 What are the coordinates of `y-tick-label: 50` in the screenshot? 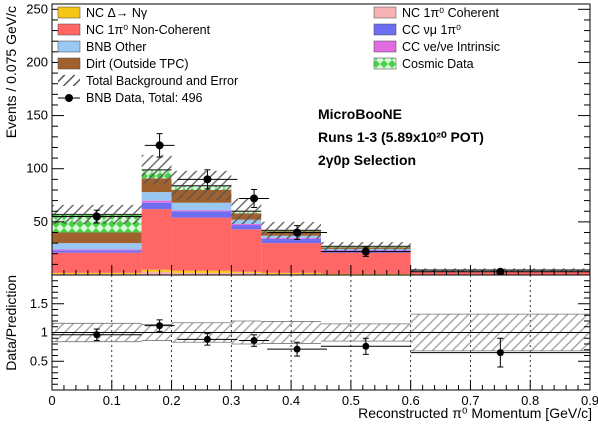 It's located at (41, 221).